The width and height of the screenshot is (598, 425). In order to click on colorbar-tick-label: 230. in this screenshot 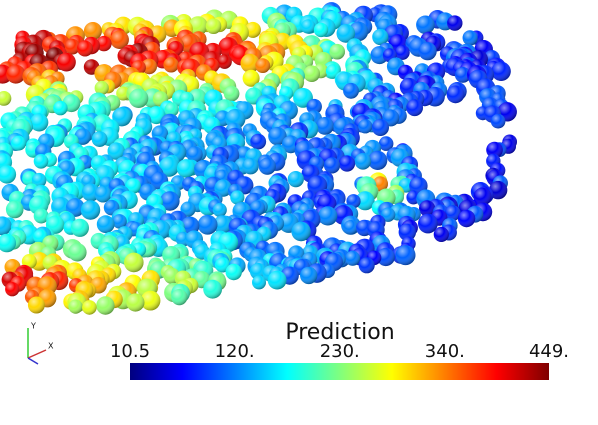, I will do `click(340, 351)`.